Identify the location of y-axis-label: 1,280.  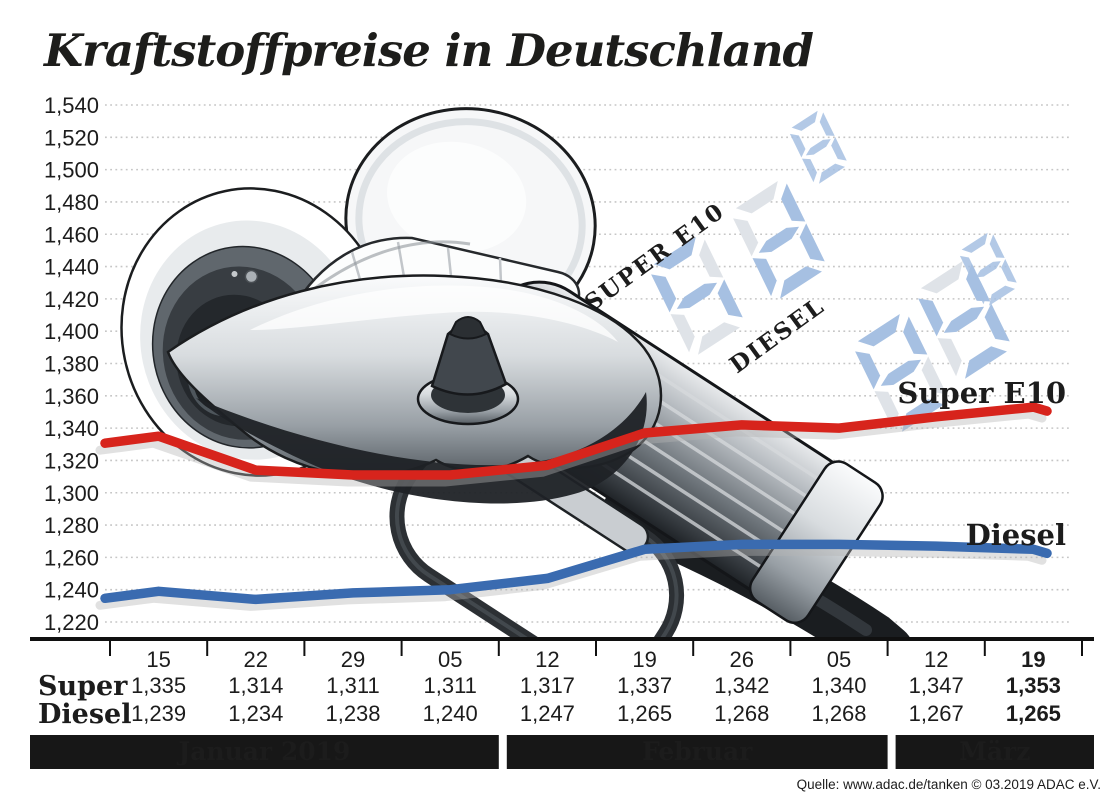
(71, 525).